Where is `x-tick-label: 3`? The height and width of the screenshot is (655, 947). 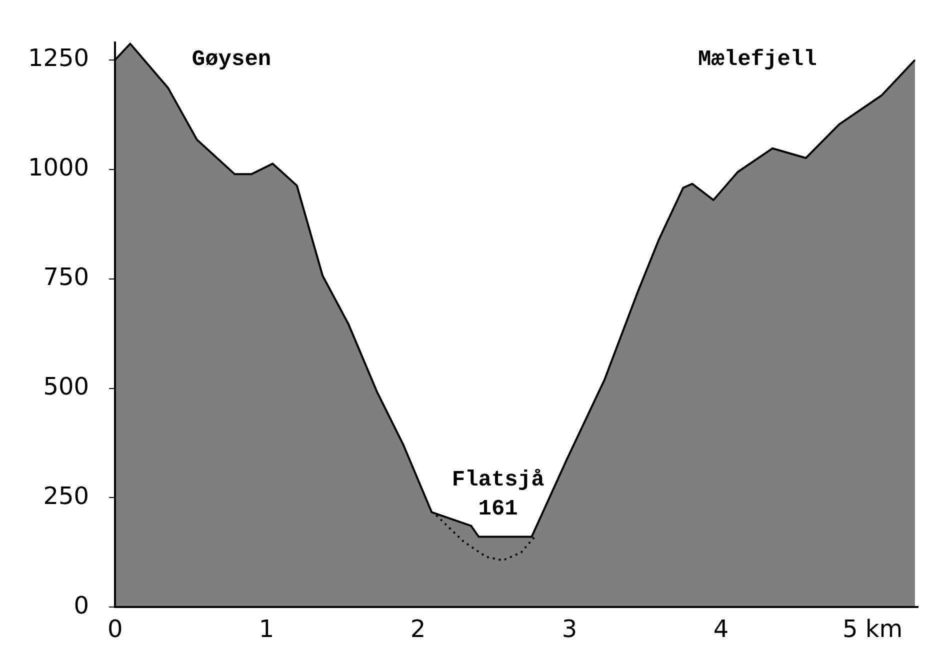 x-tick-label: 3 is located at coordinates (570, 628).